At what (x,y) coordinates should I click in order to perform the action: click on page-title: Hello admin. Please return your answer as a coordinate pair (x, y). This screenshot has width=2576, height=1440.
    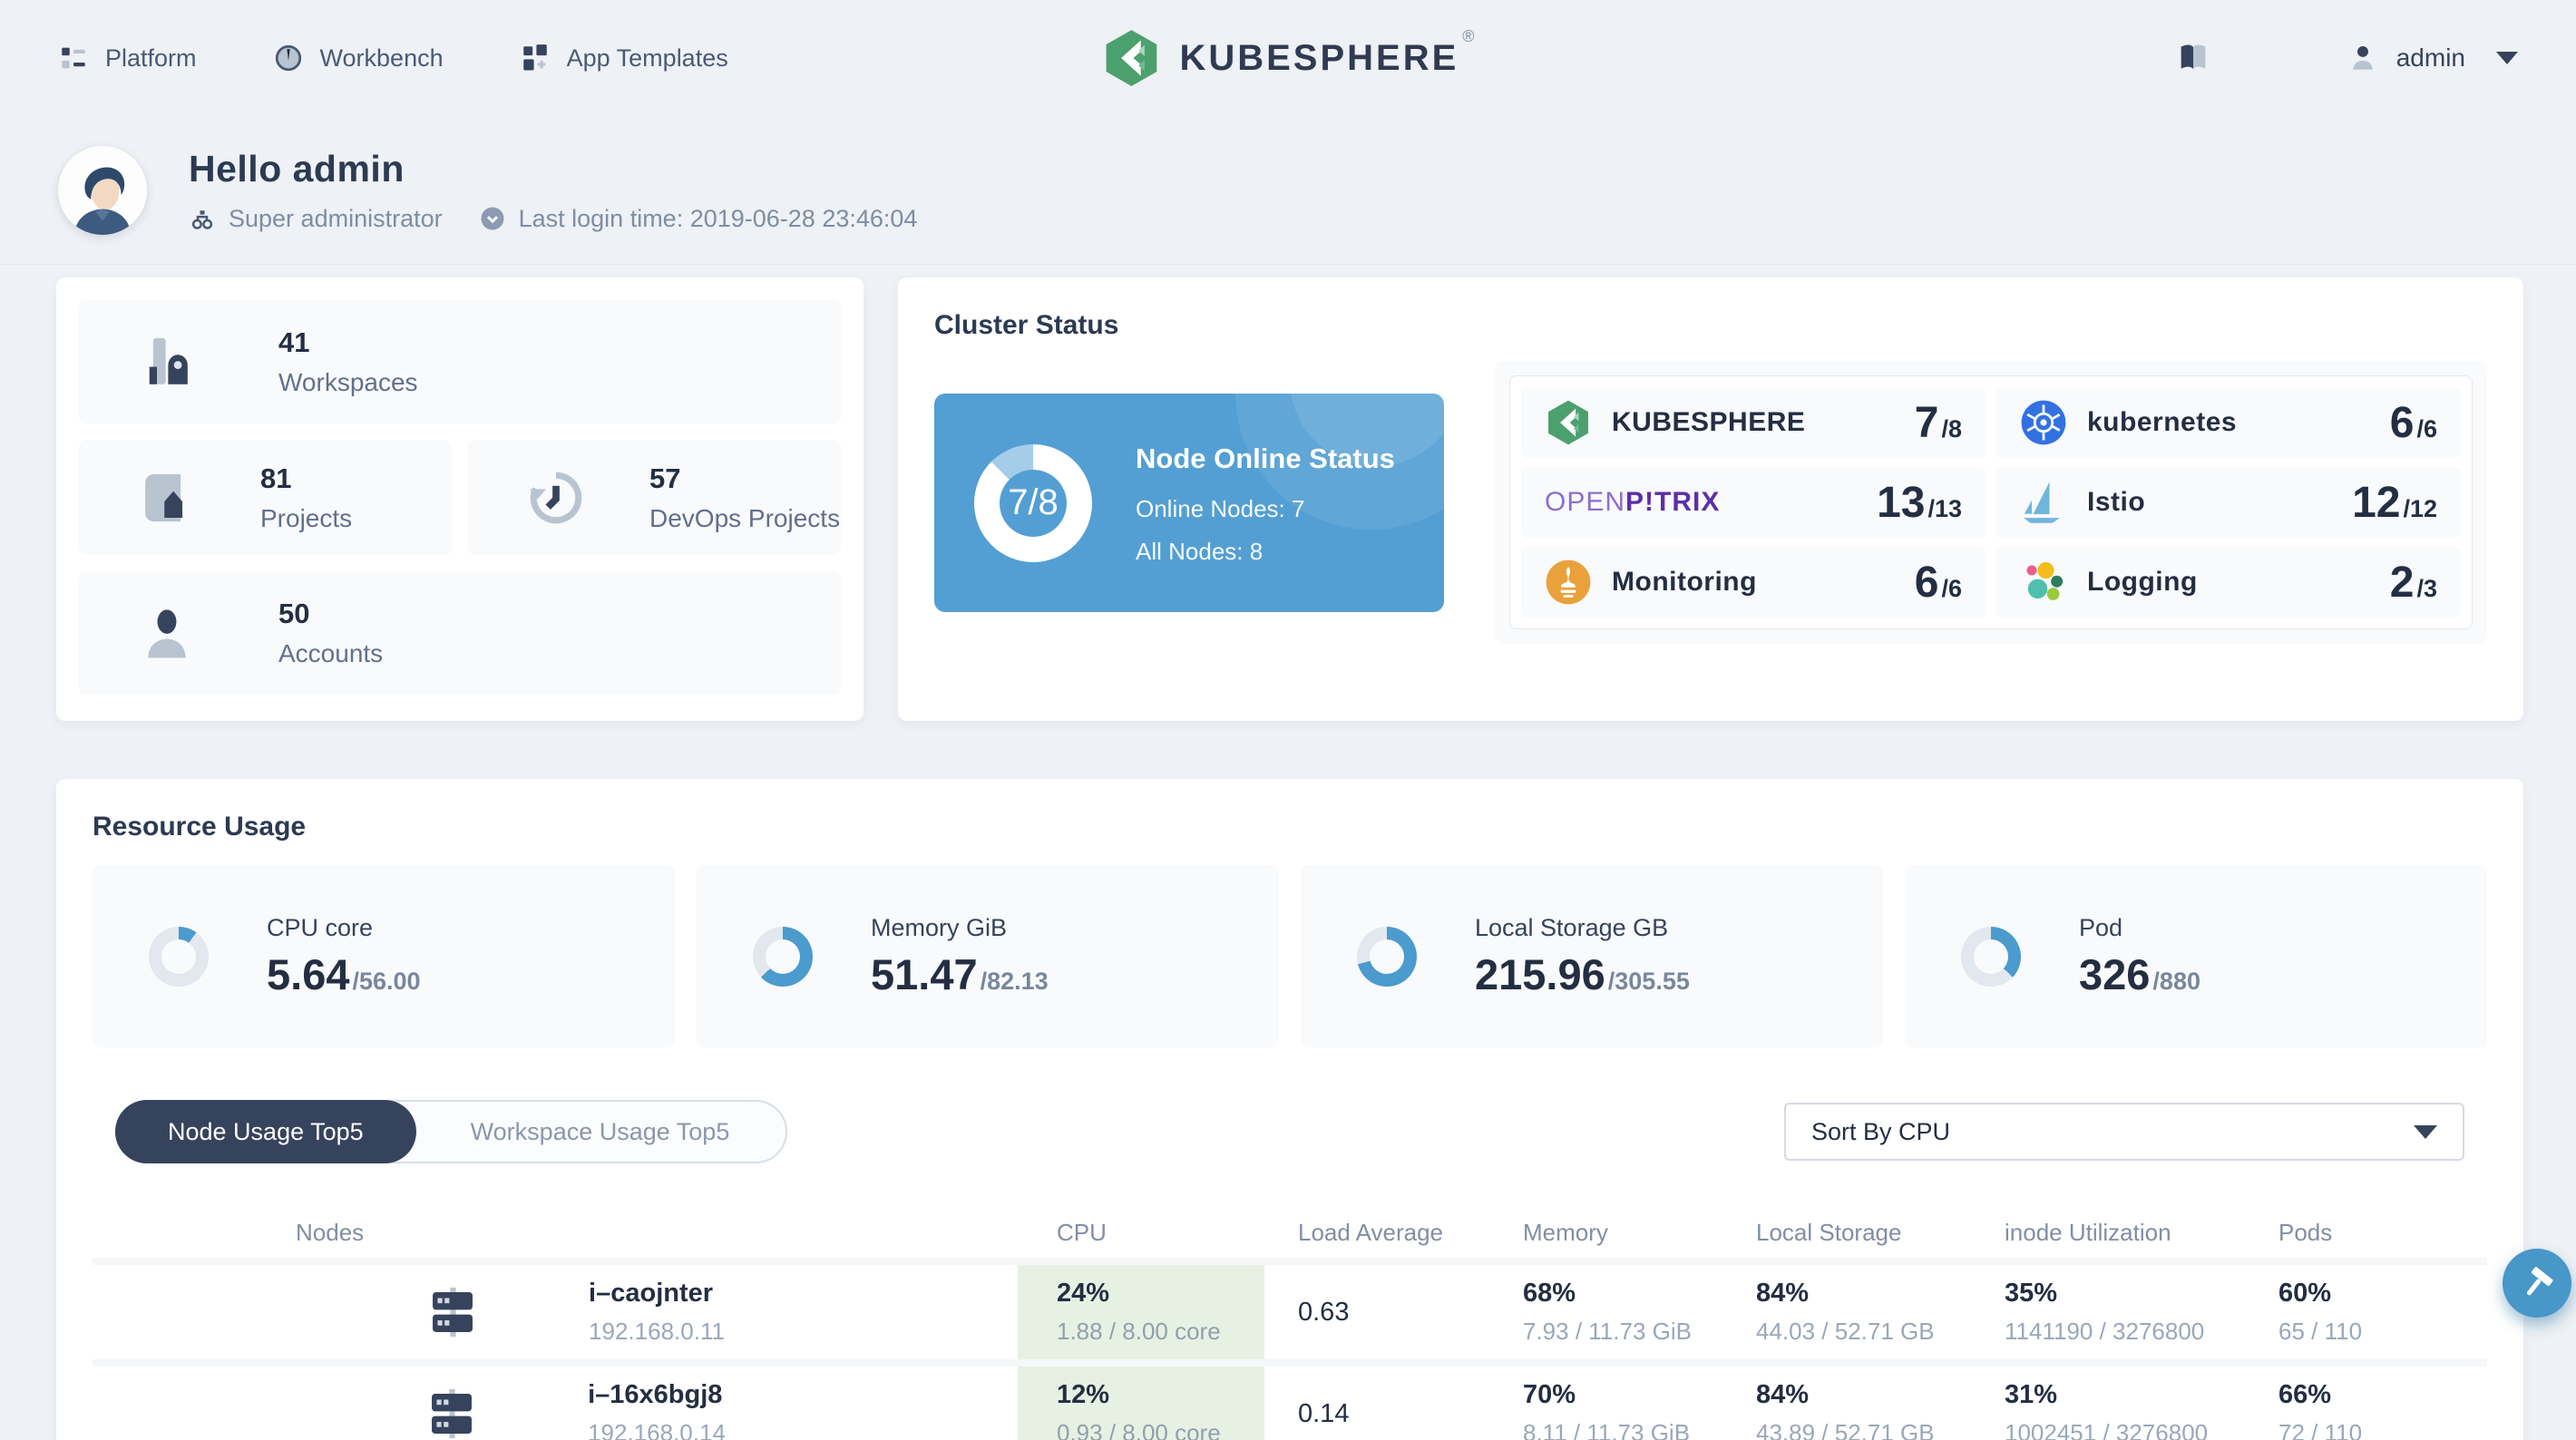
    Looking at the image, I should click on (297, 168).